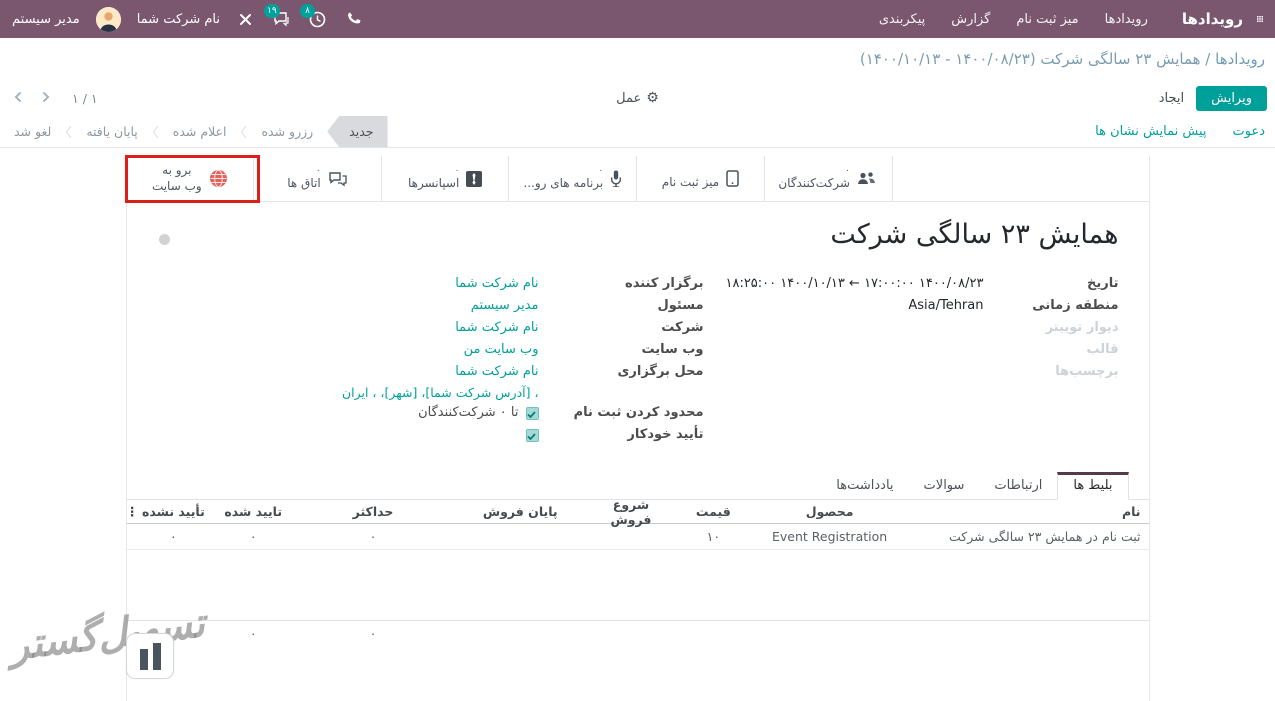  I want to click on cell-price: ۱۰, so click(713, 536).